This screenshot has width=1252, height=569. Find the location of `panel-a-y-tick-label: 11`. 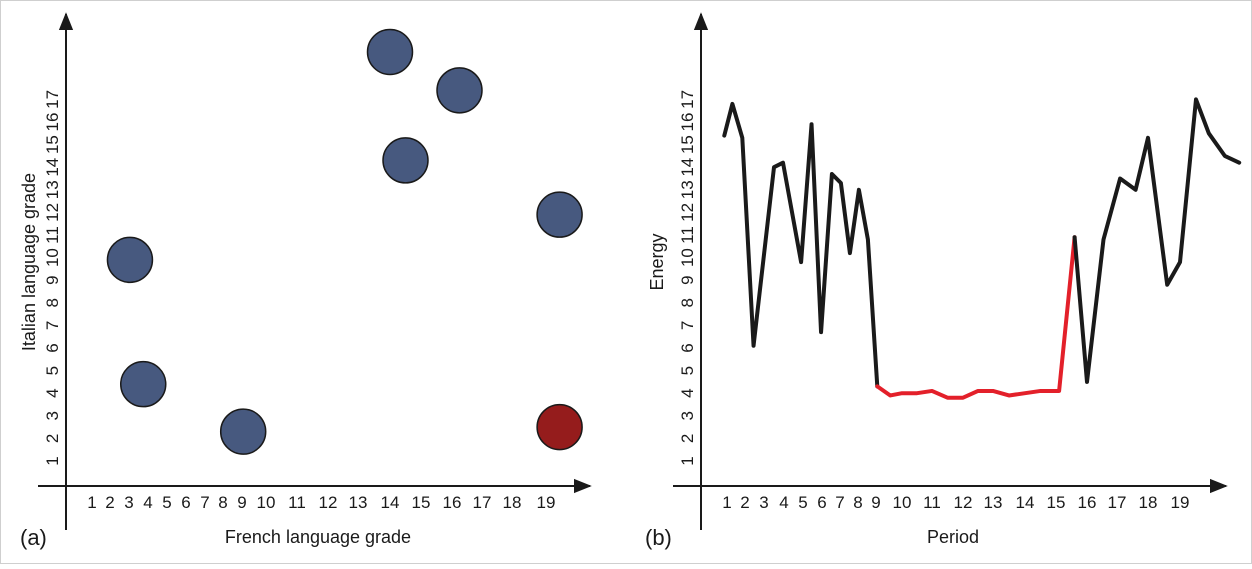

panel-a-y-tick-label: 11 is located at coordinates (52, 235).